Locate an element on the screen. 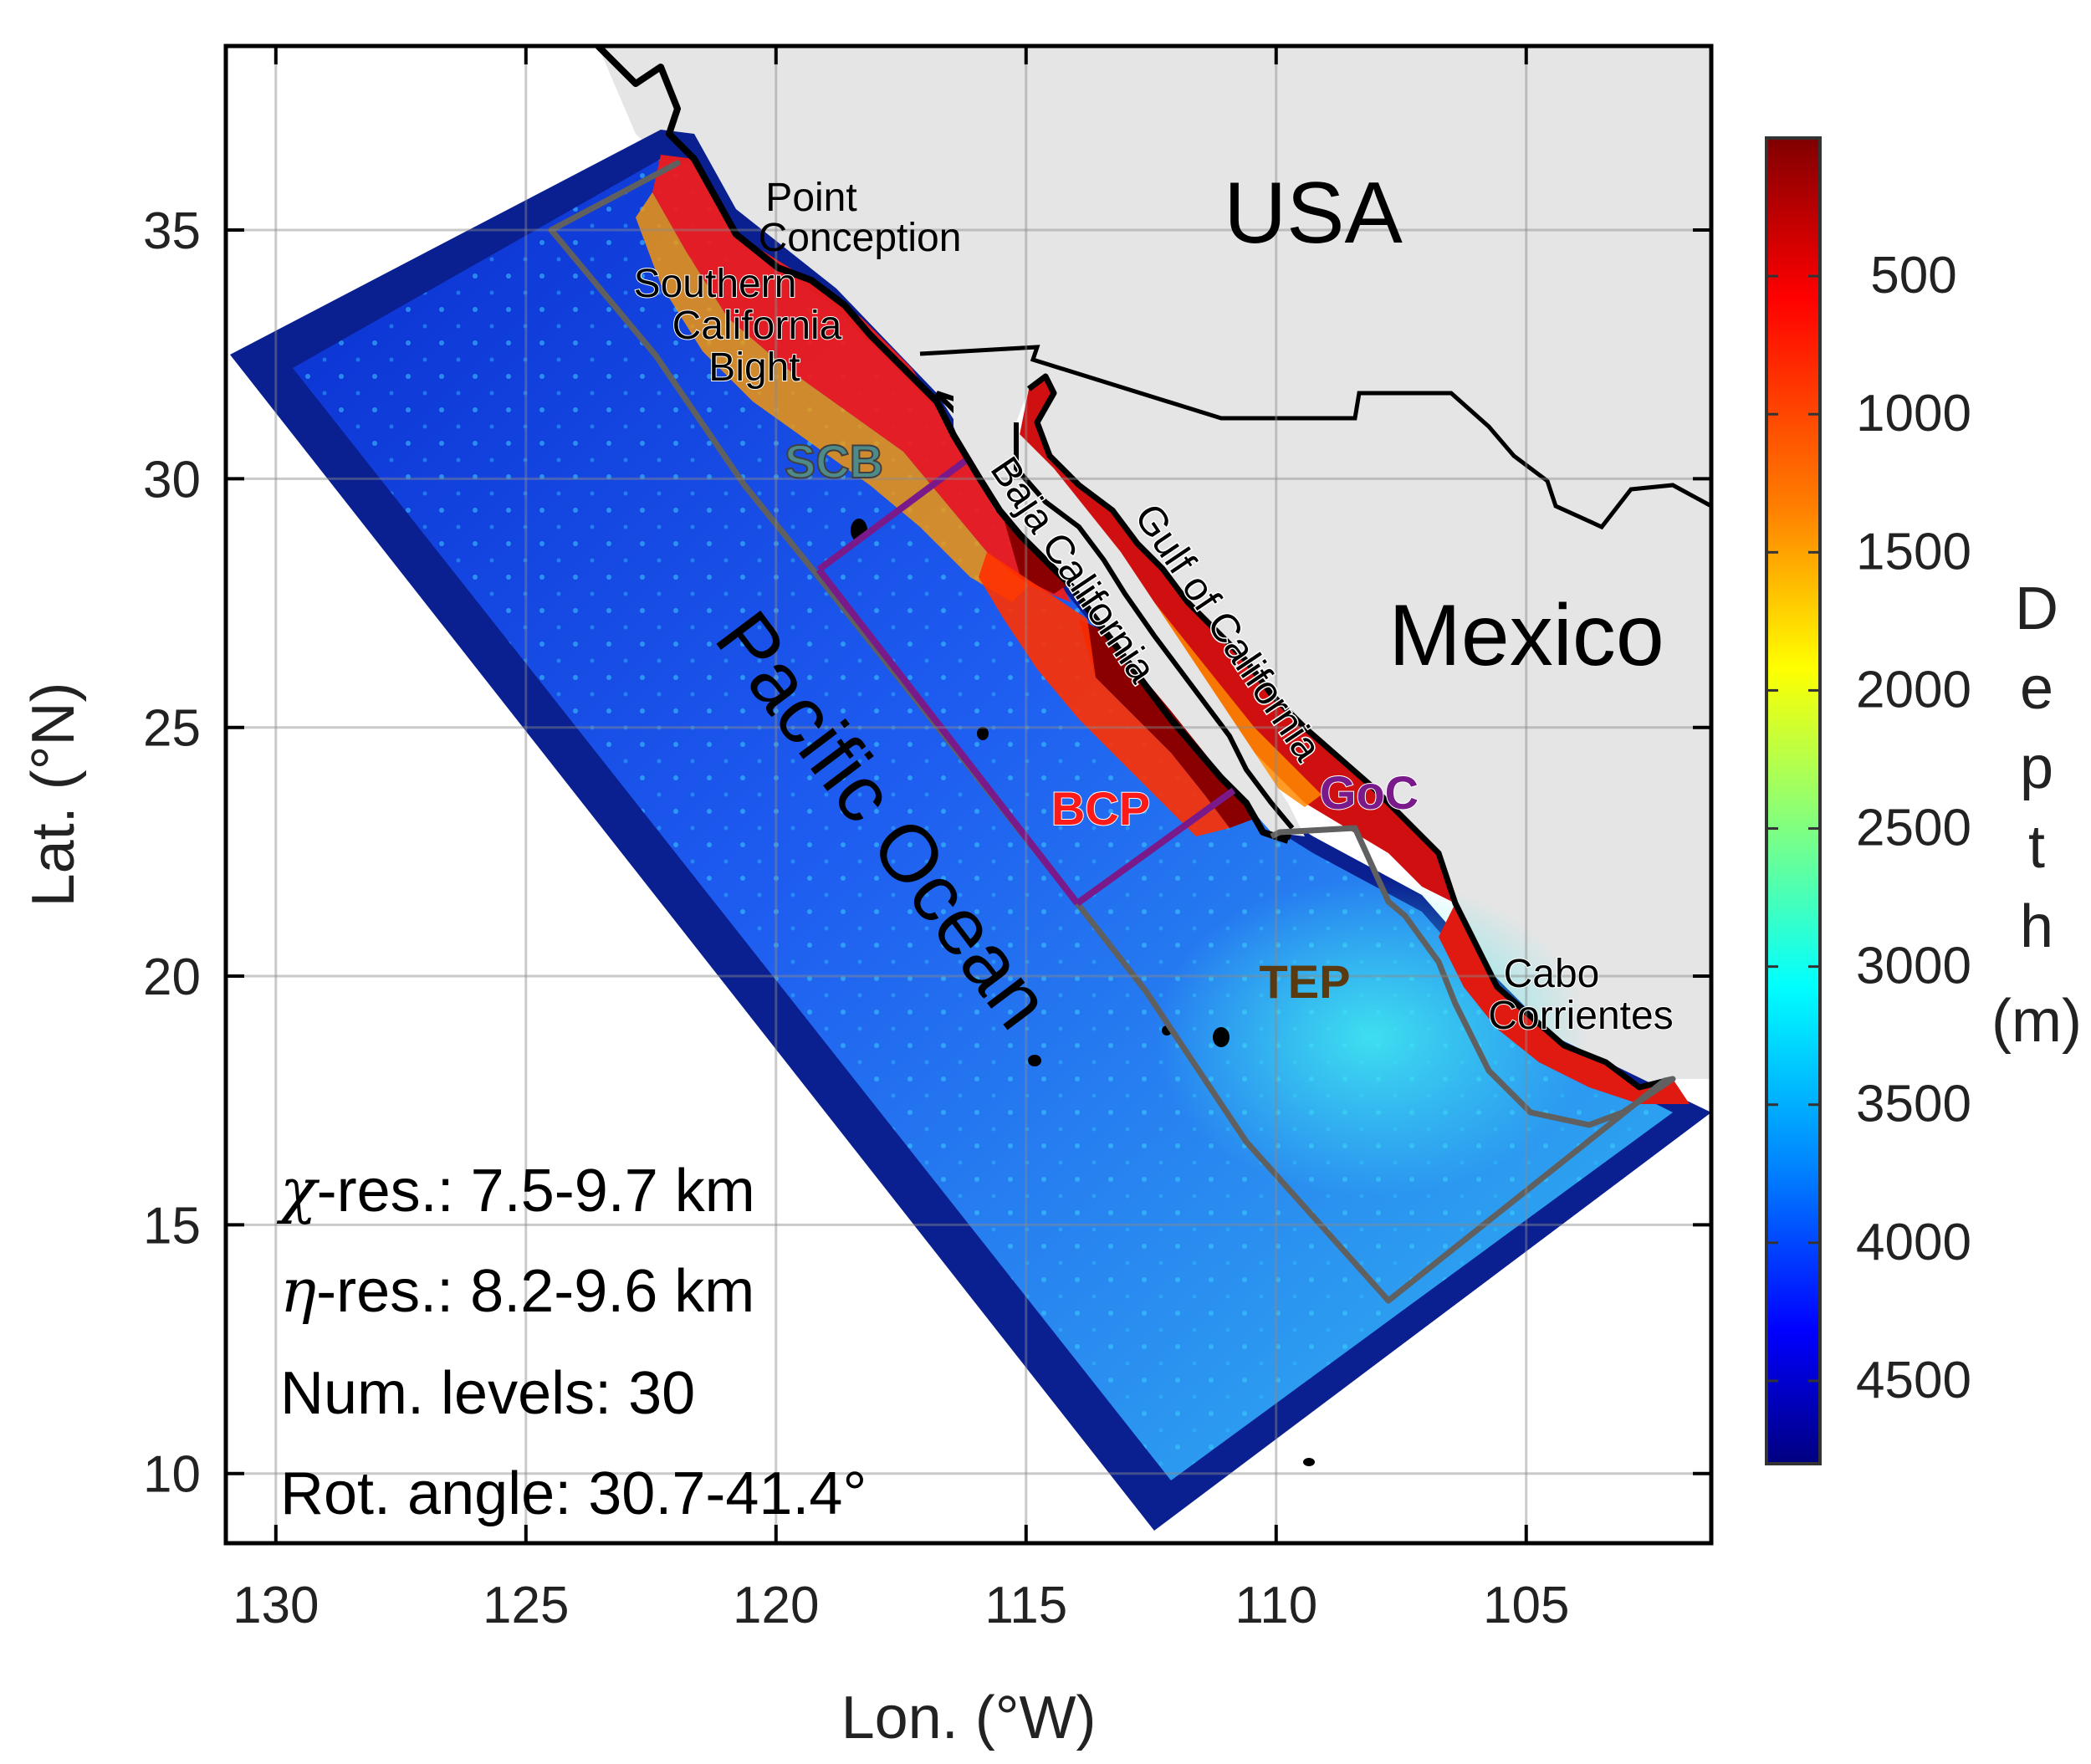  lon-tick-label-110: 110 is located at coordinates (1276, 1605).